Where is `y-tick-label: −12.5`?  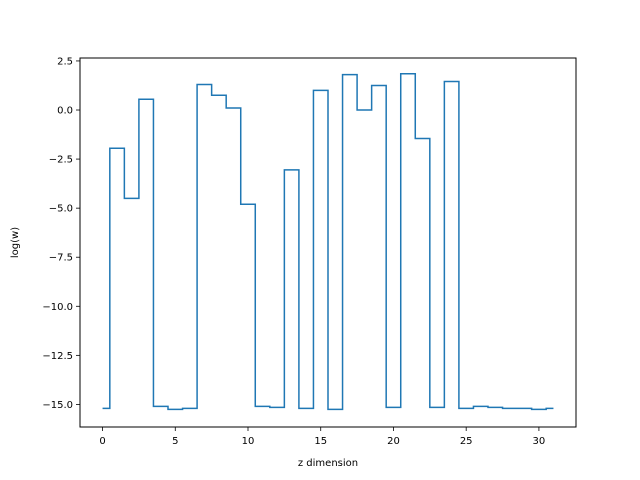 y-tick-label: −12.5 is located at coordinates (57, 356).